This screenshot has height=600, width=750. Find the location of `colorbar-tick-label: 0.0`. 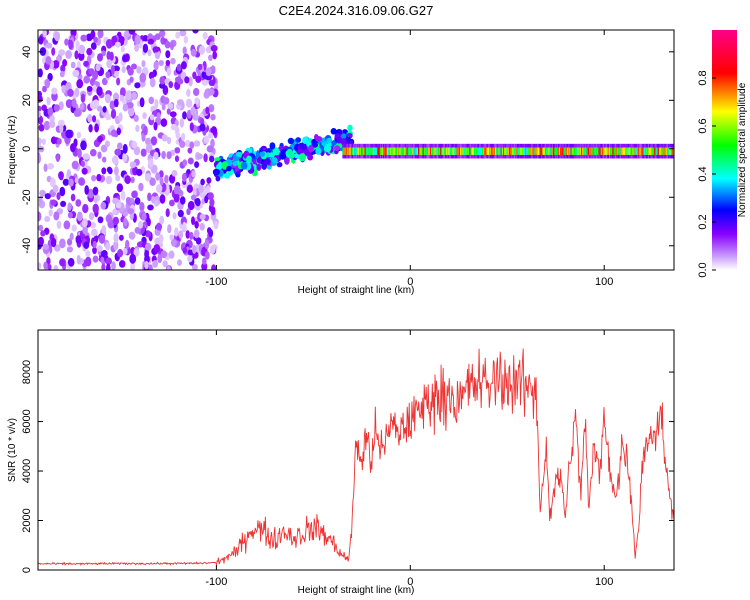

colorbar-tick-label: 0.0 is located at coordinates (703, 269).